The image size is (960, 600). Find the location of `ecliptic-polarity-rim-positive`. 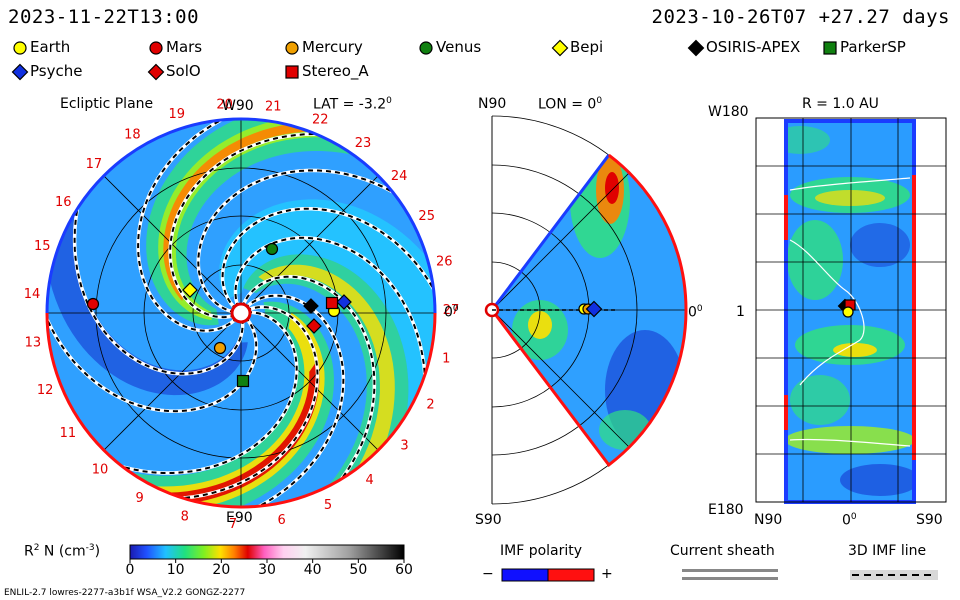

ecliptic-polarity-rim-positive is located at coordinates (241, 410).